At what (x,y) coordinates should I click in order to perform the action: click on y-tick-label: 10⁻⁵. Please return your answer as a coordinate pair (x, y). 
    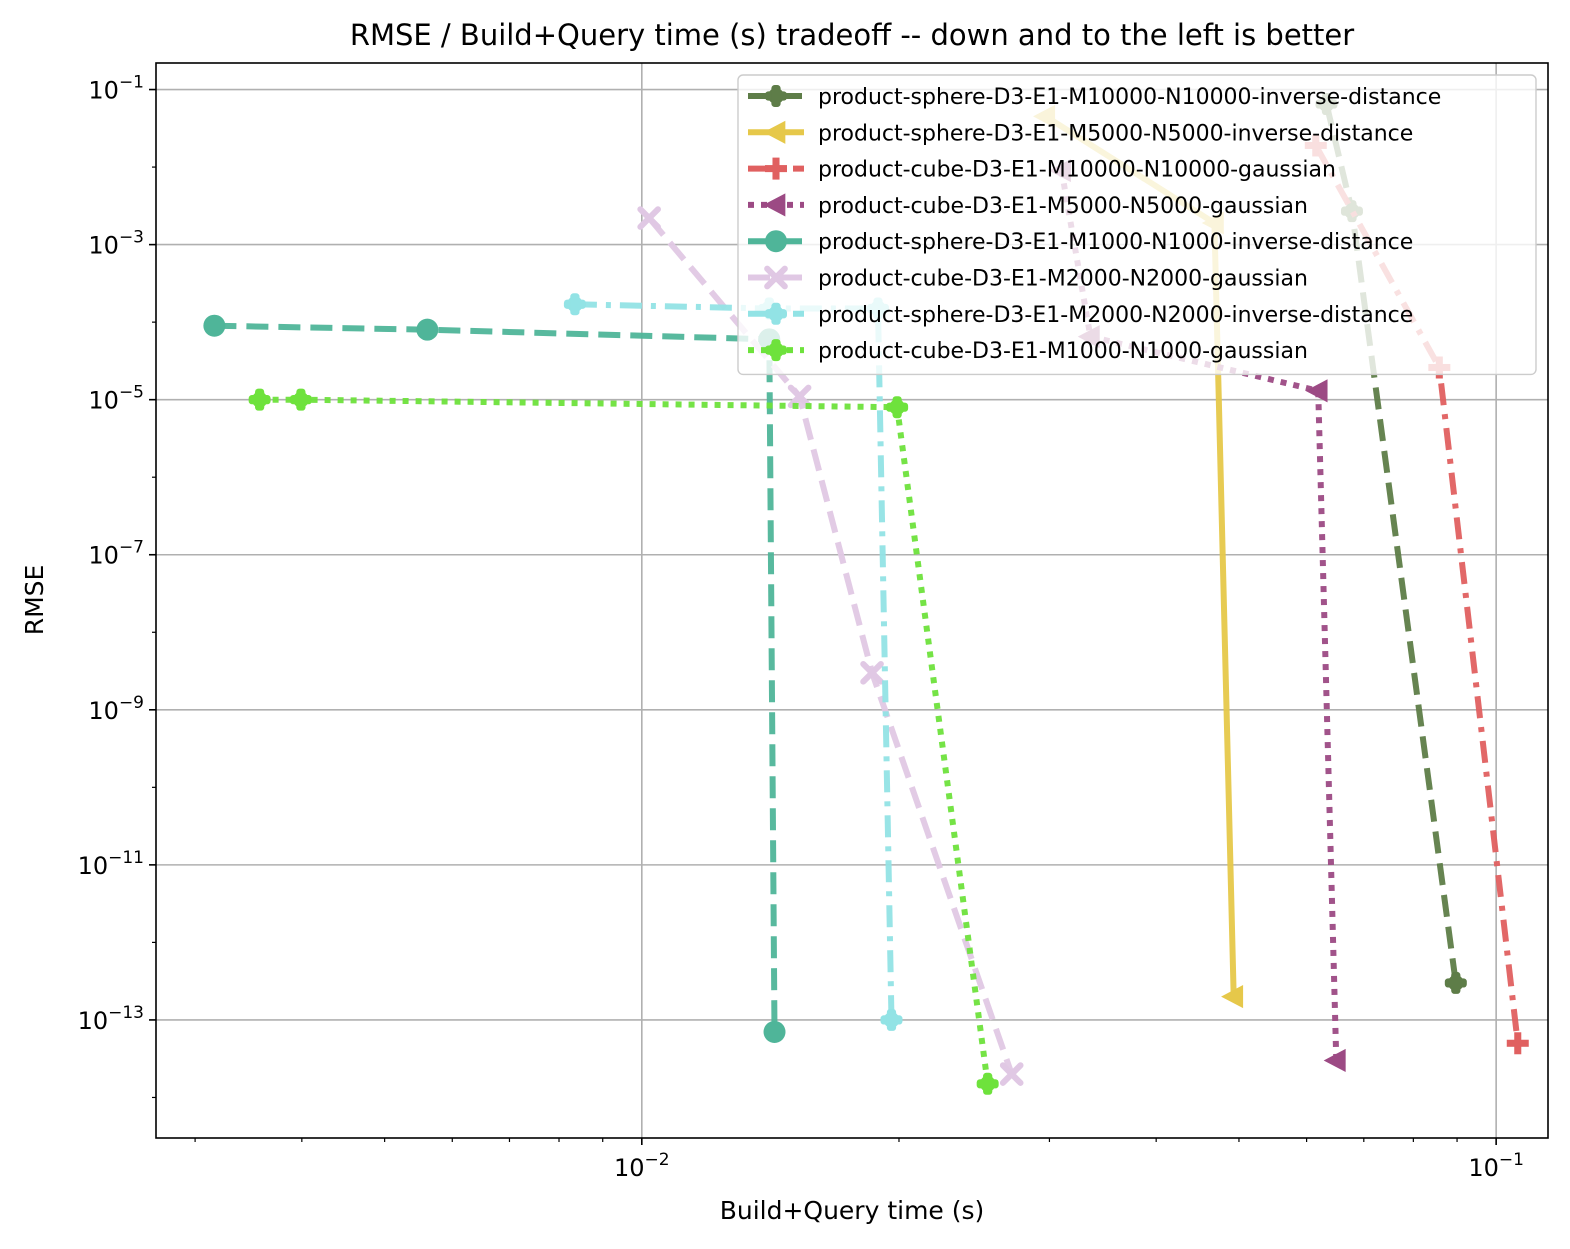
    Looking at the image, I should click on (116, 399).